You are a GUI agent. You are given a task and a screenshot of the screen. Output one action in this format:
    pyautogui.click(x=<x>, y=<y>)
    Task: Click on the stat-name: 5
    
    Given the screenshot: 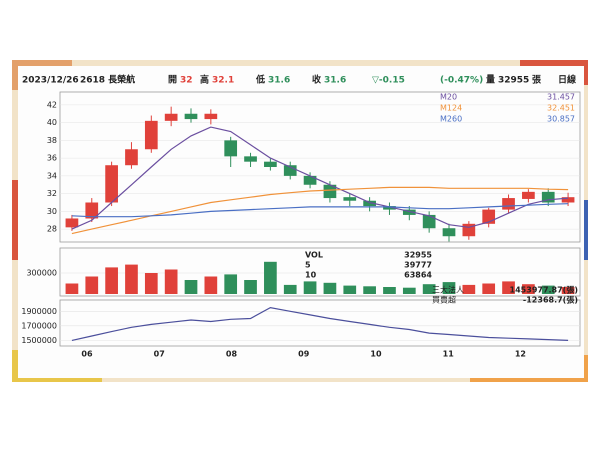 What is the action you would take?
    pyautogui.click(x=308, y=265)
    